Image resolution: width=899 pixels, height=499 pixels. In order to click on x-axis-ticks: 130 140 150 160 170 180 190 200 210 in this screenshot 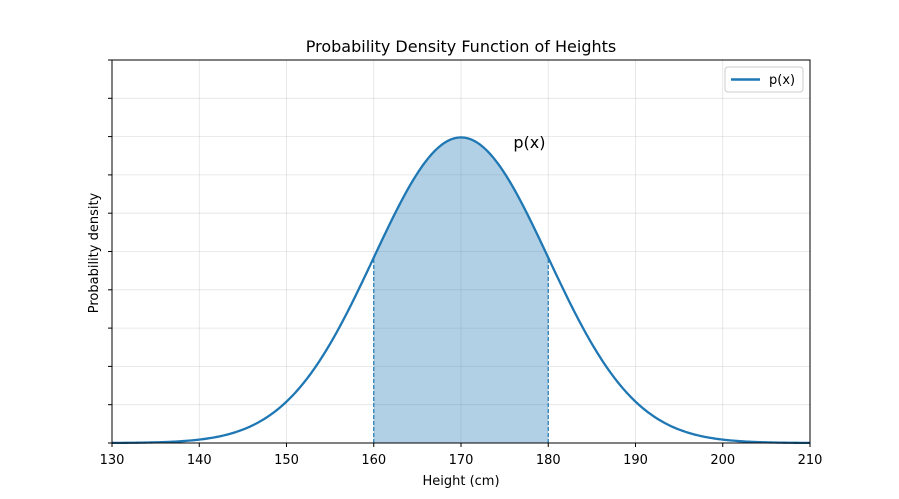, I will do `click(461, 455)`.